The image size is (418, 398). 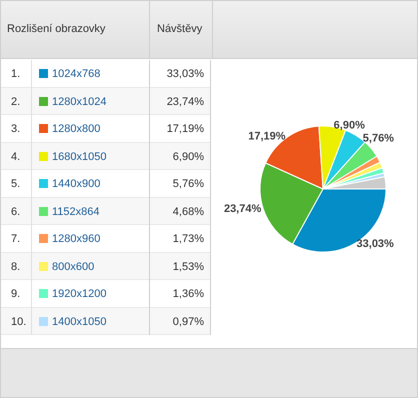 What do you see at coordinates (188, 212) in the screenshot?
I see `data-label: 4,68%` at bounding box center [188, 212].